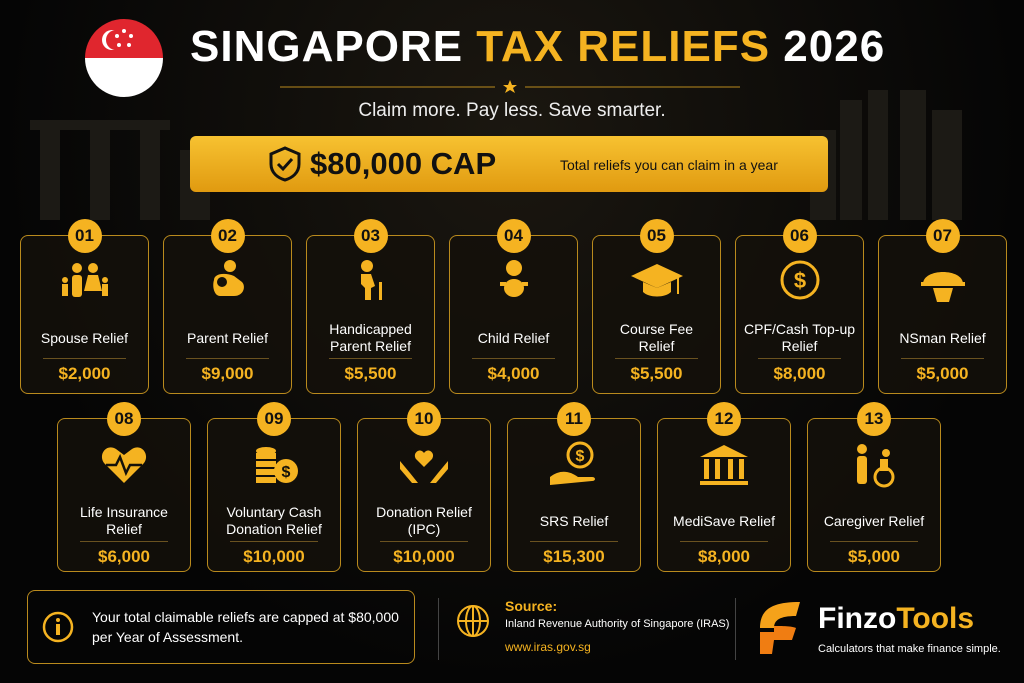  Describe the element at coordinates (724, 487) in the screenshot. I see `relief-card: 12 MediSave Relief $8,000` at that location.